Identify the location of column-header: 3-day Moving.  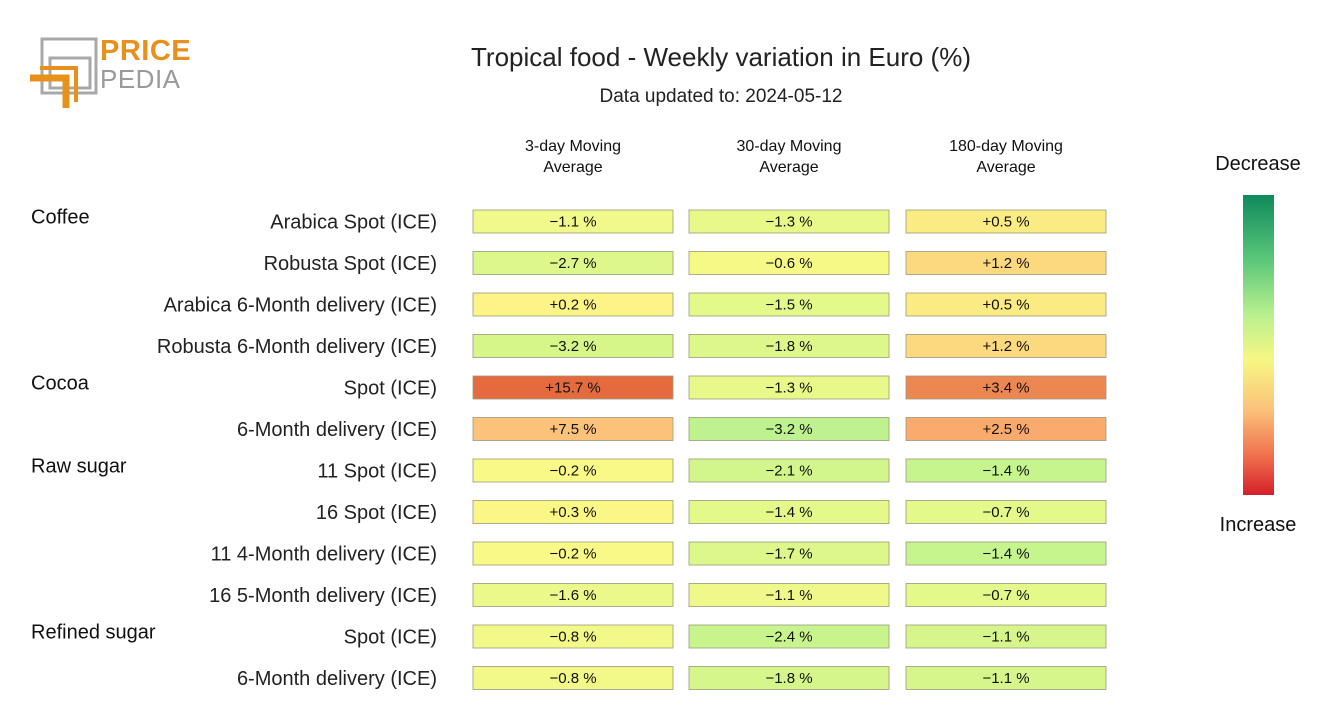
(573, 146).